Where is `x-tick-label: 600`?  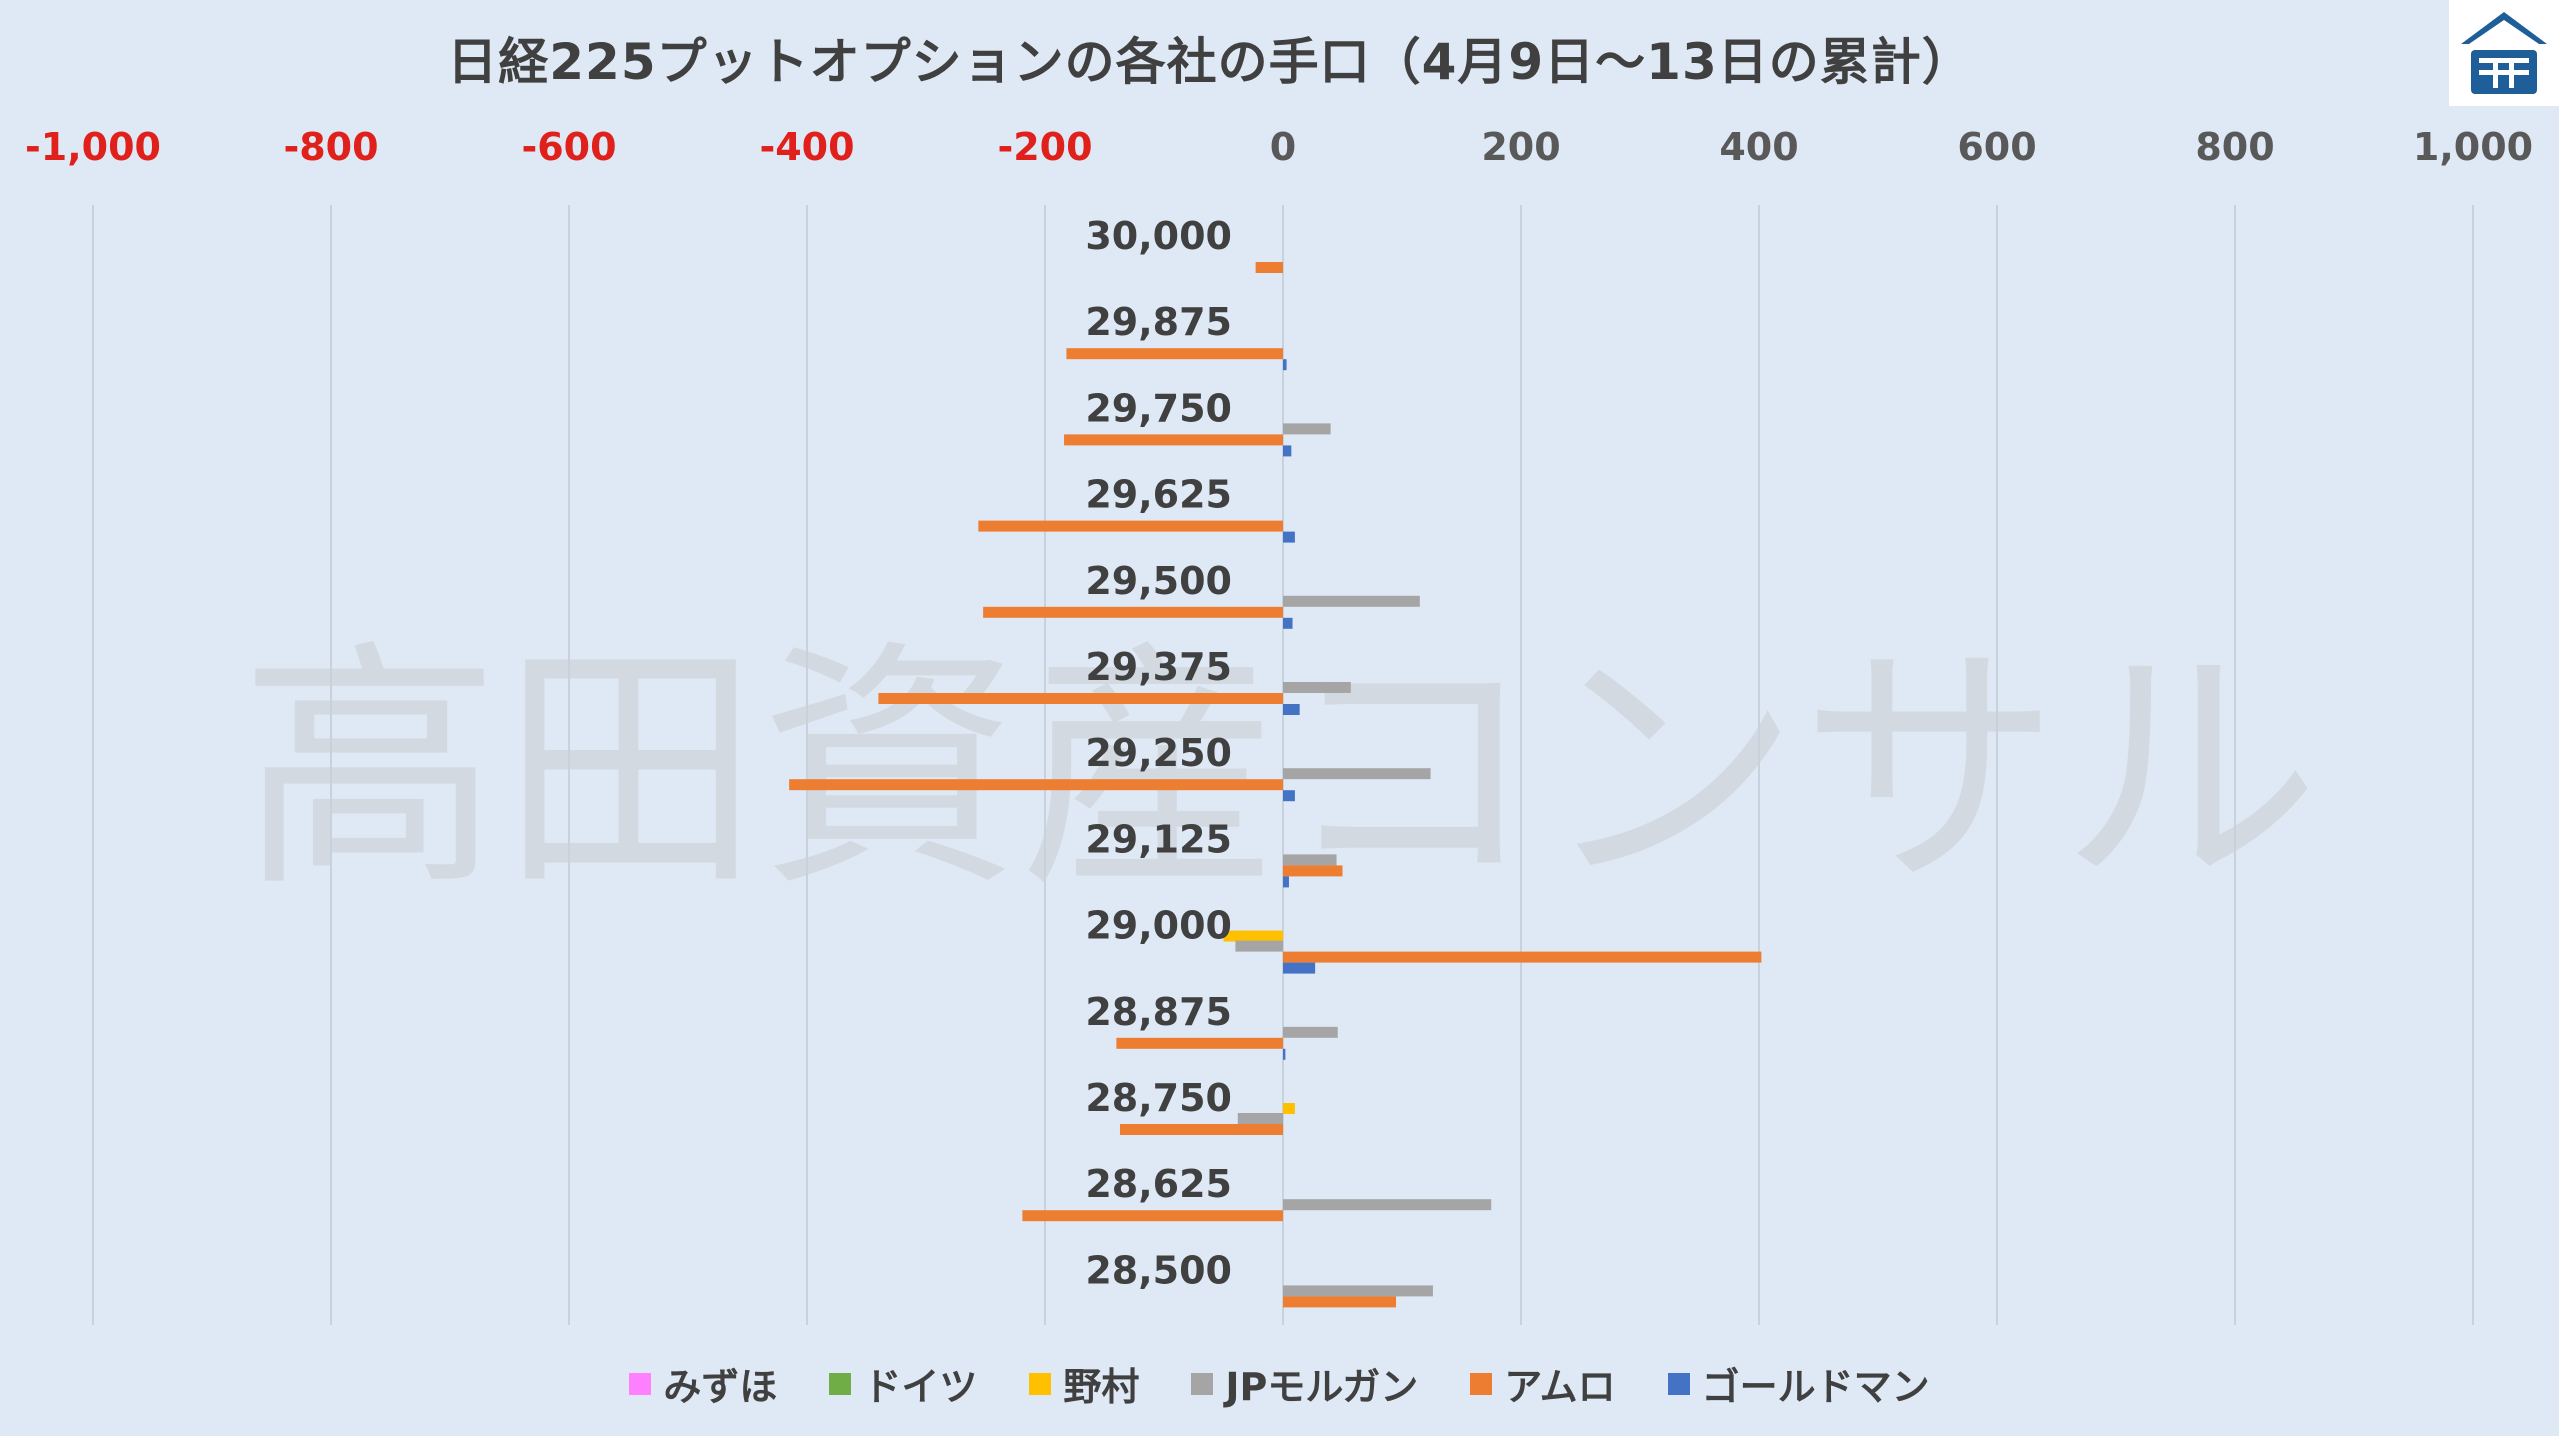 x-tick-label: 600 is located at coordinates (1996, 147).